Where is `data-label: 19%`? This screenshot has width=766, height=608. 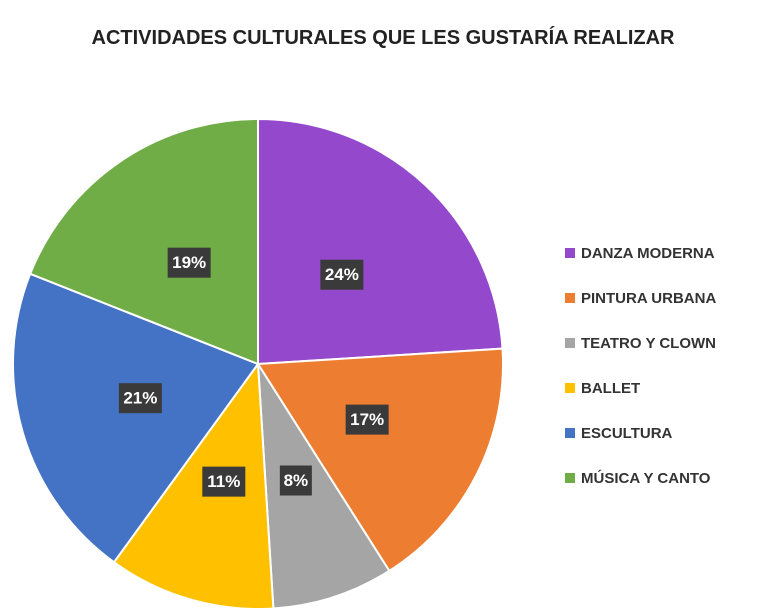 data-label: 19% is located at coordinates (189, 262).